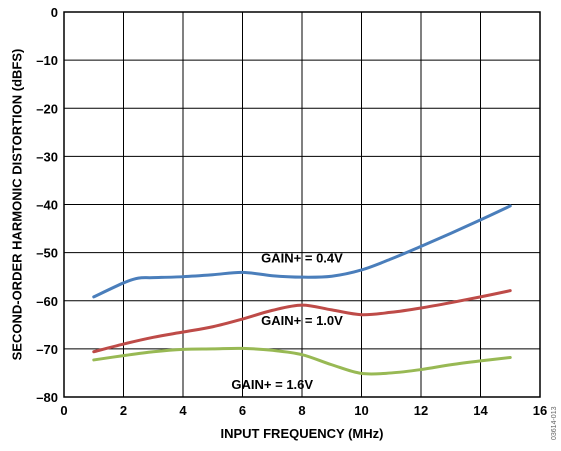 Image resolution: width=561 pixels, height=451 pixels. I want to click on x-tick-label: 8, so click(301, 410).